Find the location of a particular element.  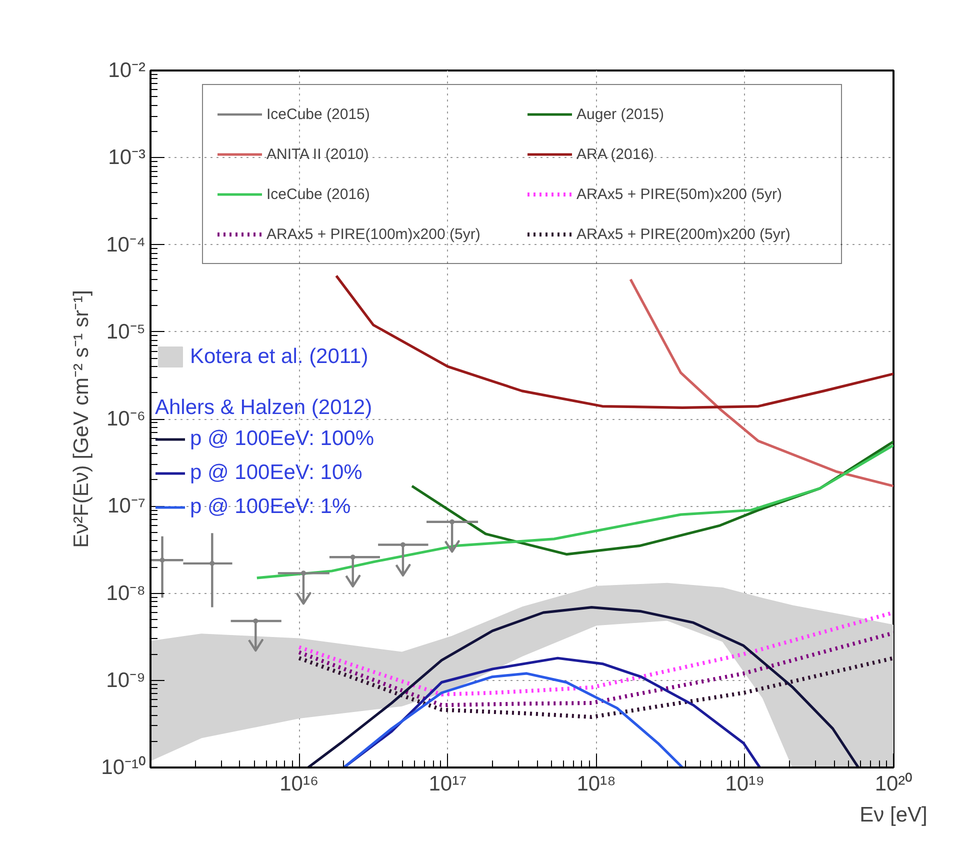

y-tick-label: 10⁻⁶ is located at coordinates (126, 419).